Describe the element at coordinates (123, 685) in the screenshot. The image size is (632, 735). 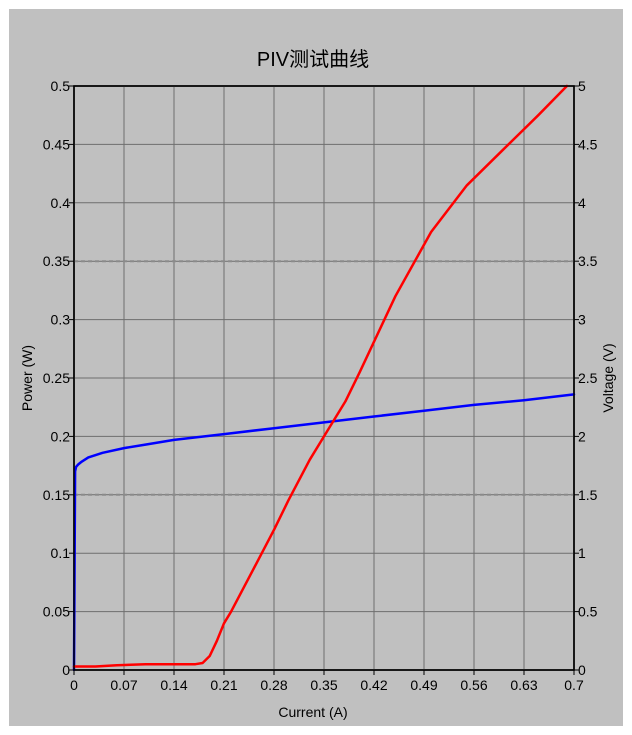
I see `x-tick-label: 0.07` at that location.